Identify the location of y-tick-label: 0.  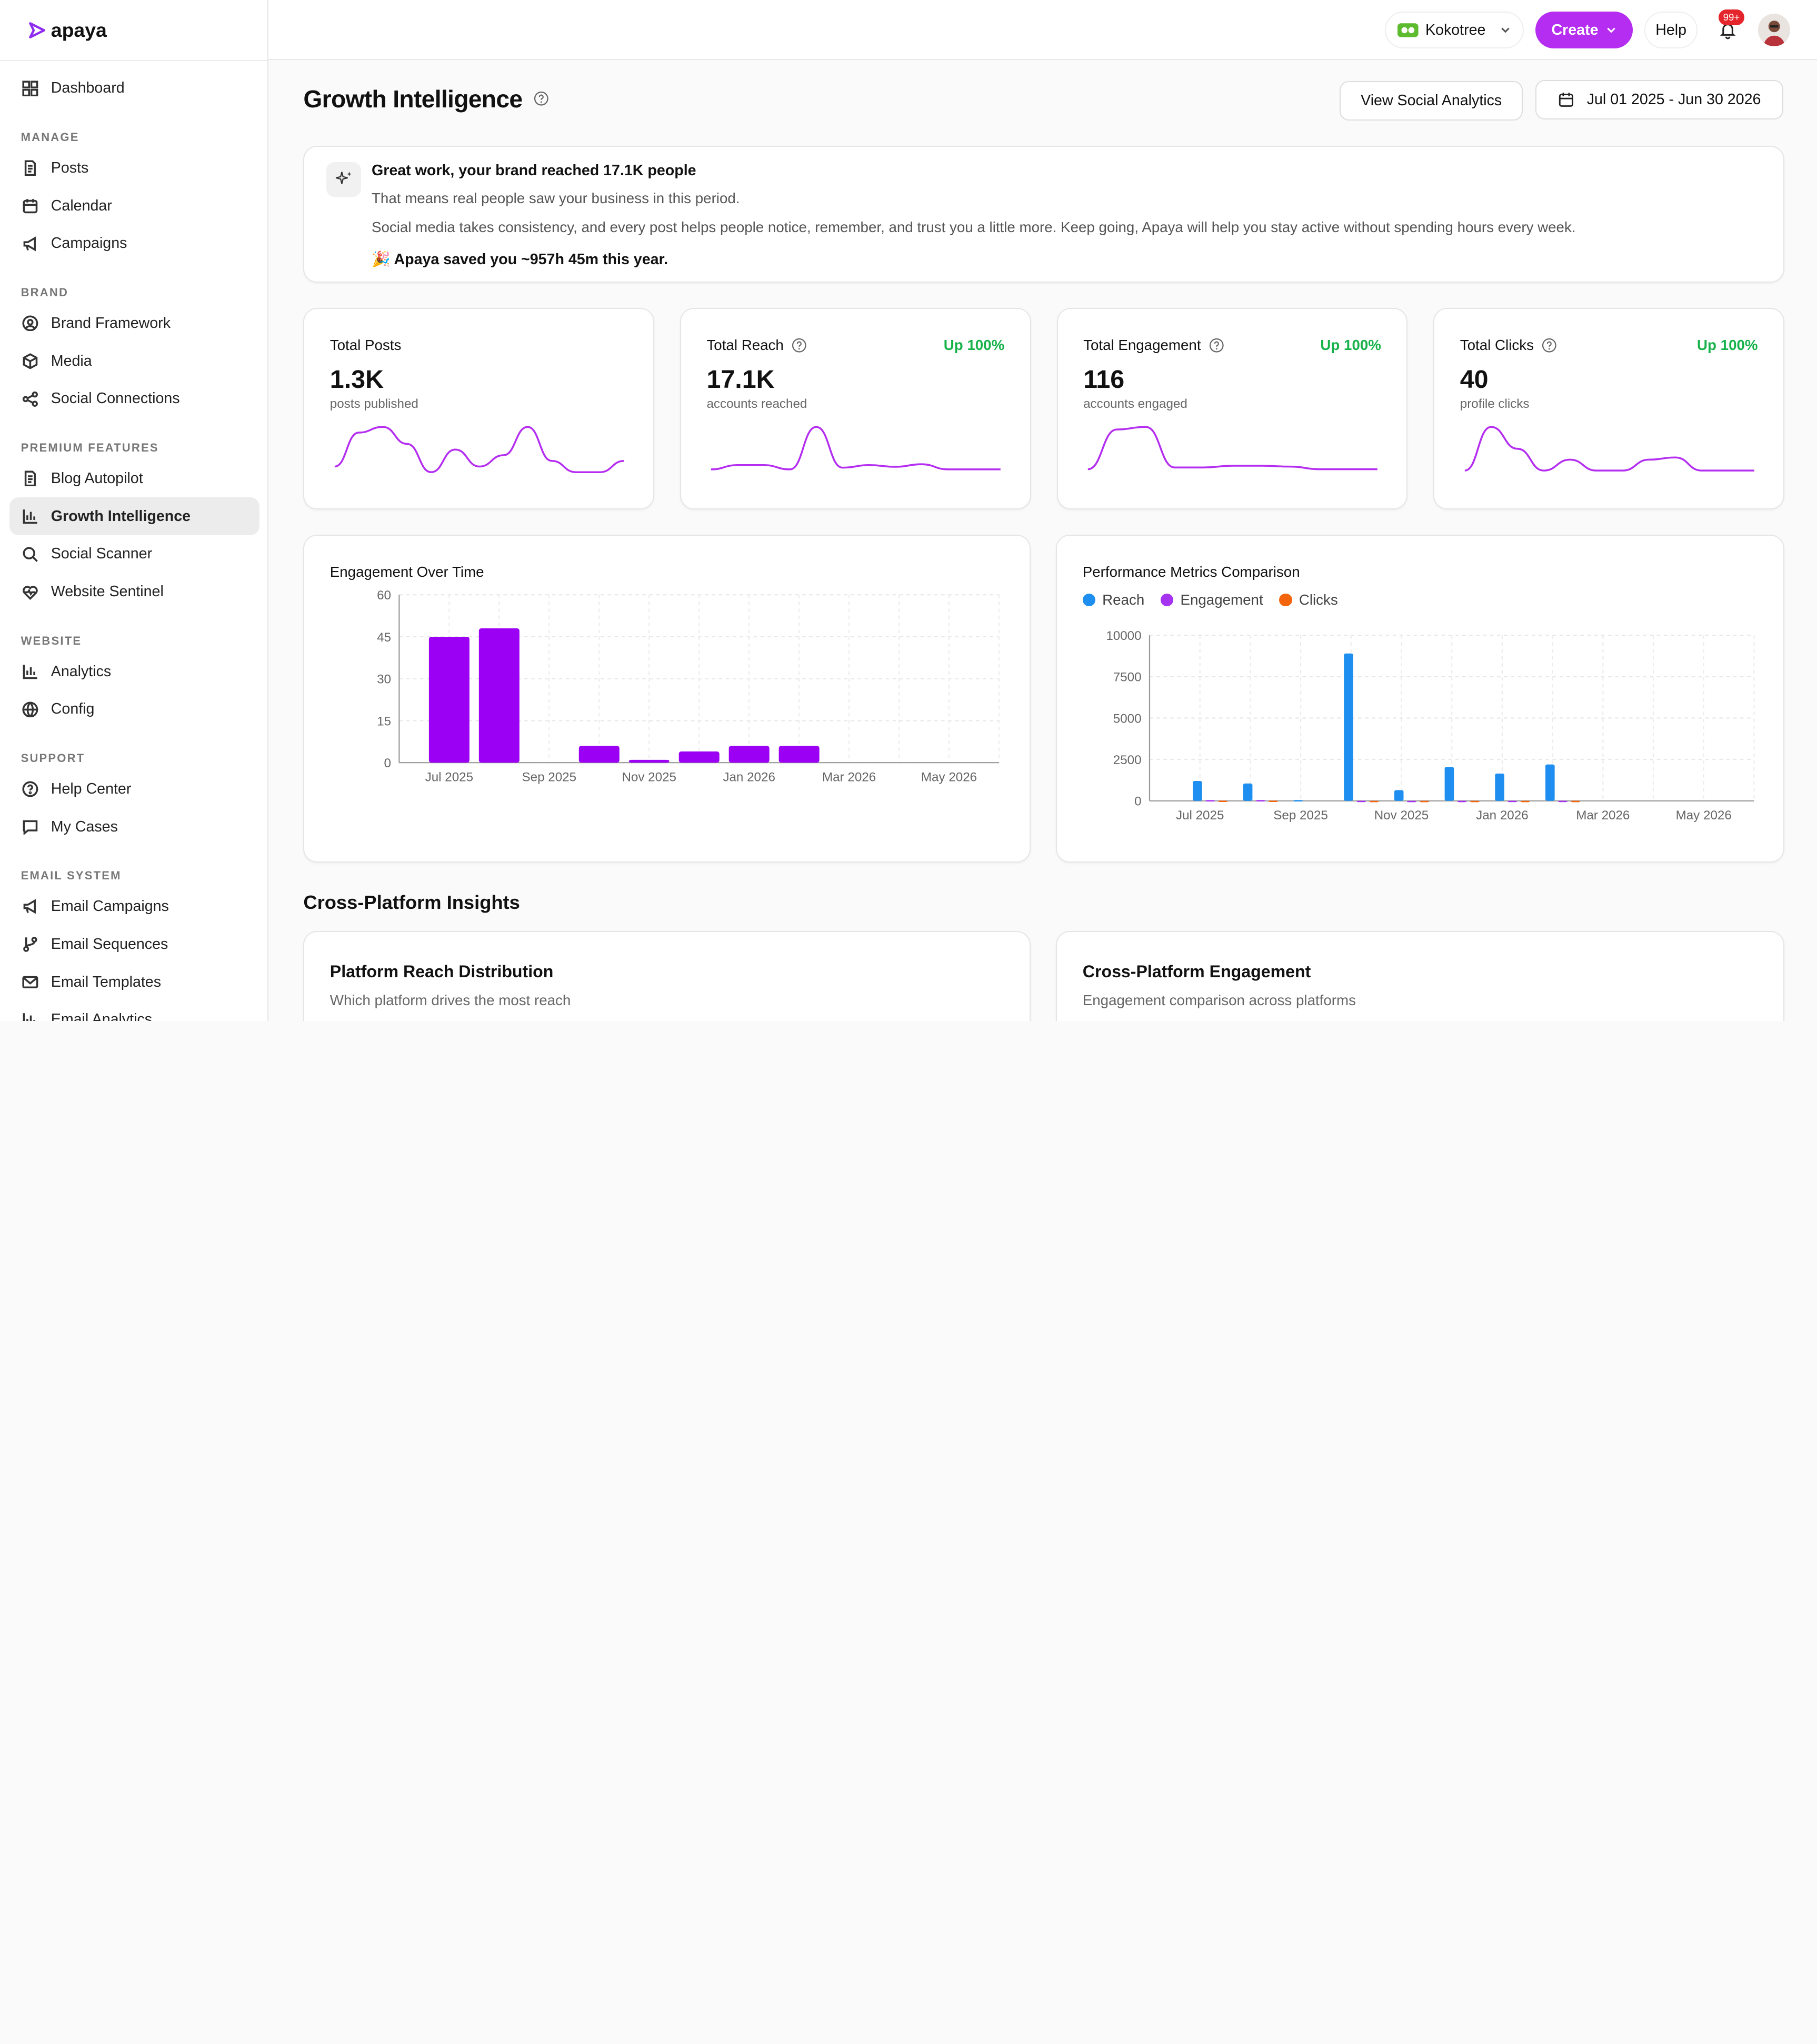
(1138, 802).